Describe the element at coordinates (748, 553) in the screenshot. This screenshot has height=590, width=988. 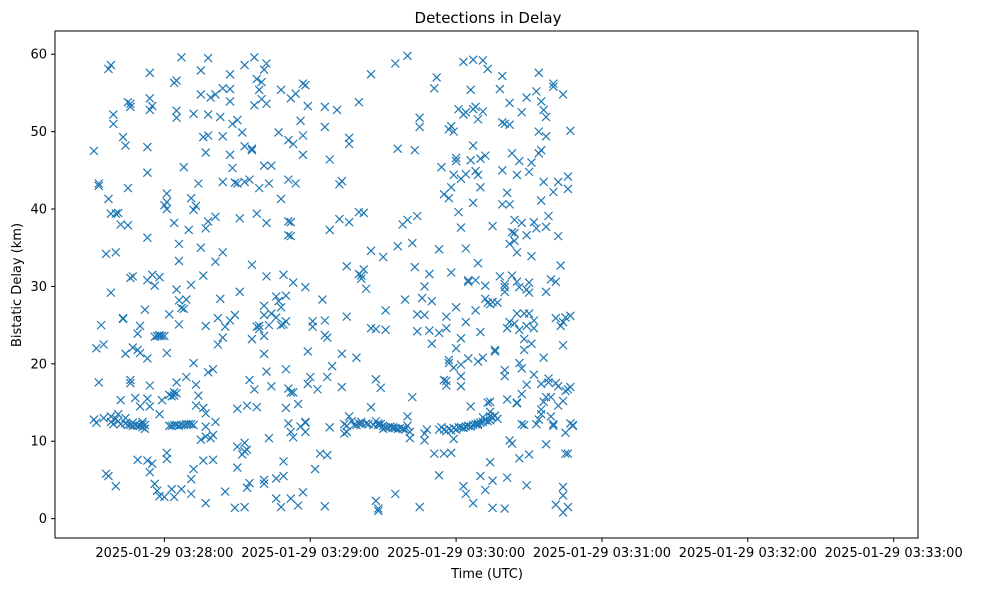
I see `x-tick-label: 2025-01-29 03:32:00` at that location.